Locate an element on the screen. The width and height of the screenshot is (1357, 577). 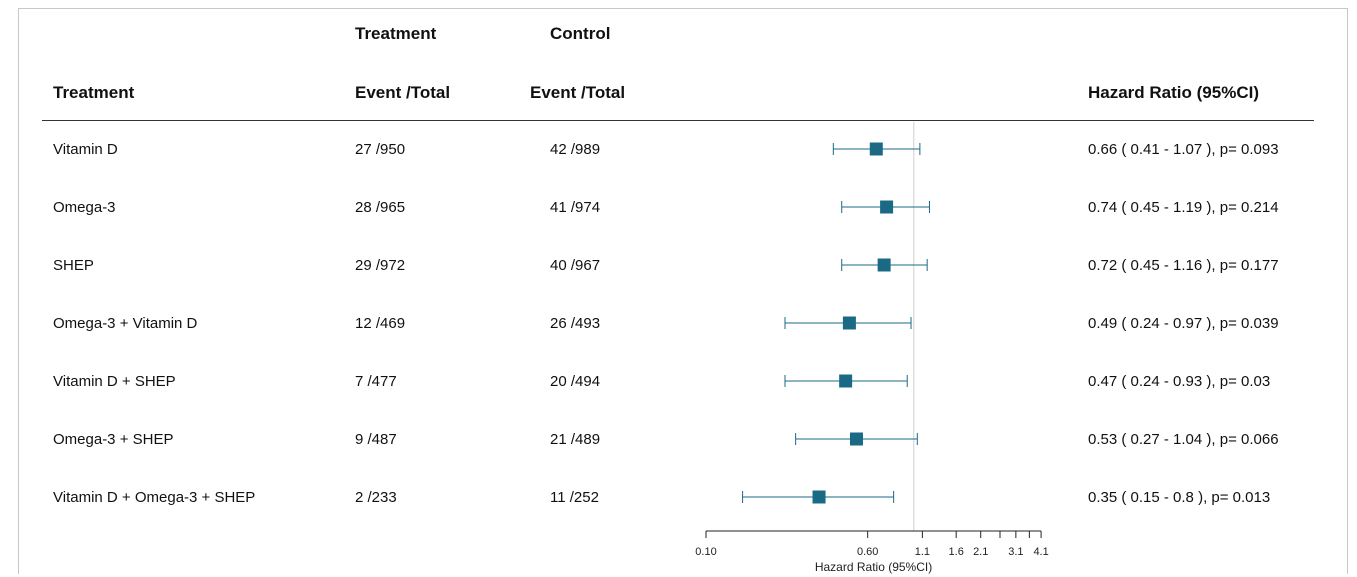
row-treatment-name: Omega-3 is located at coordinates (84, 207).